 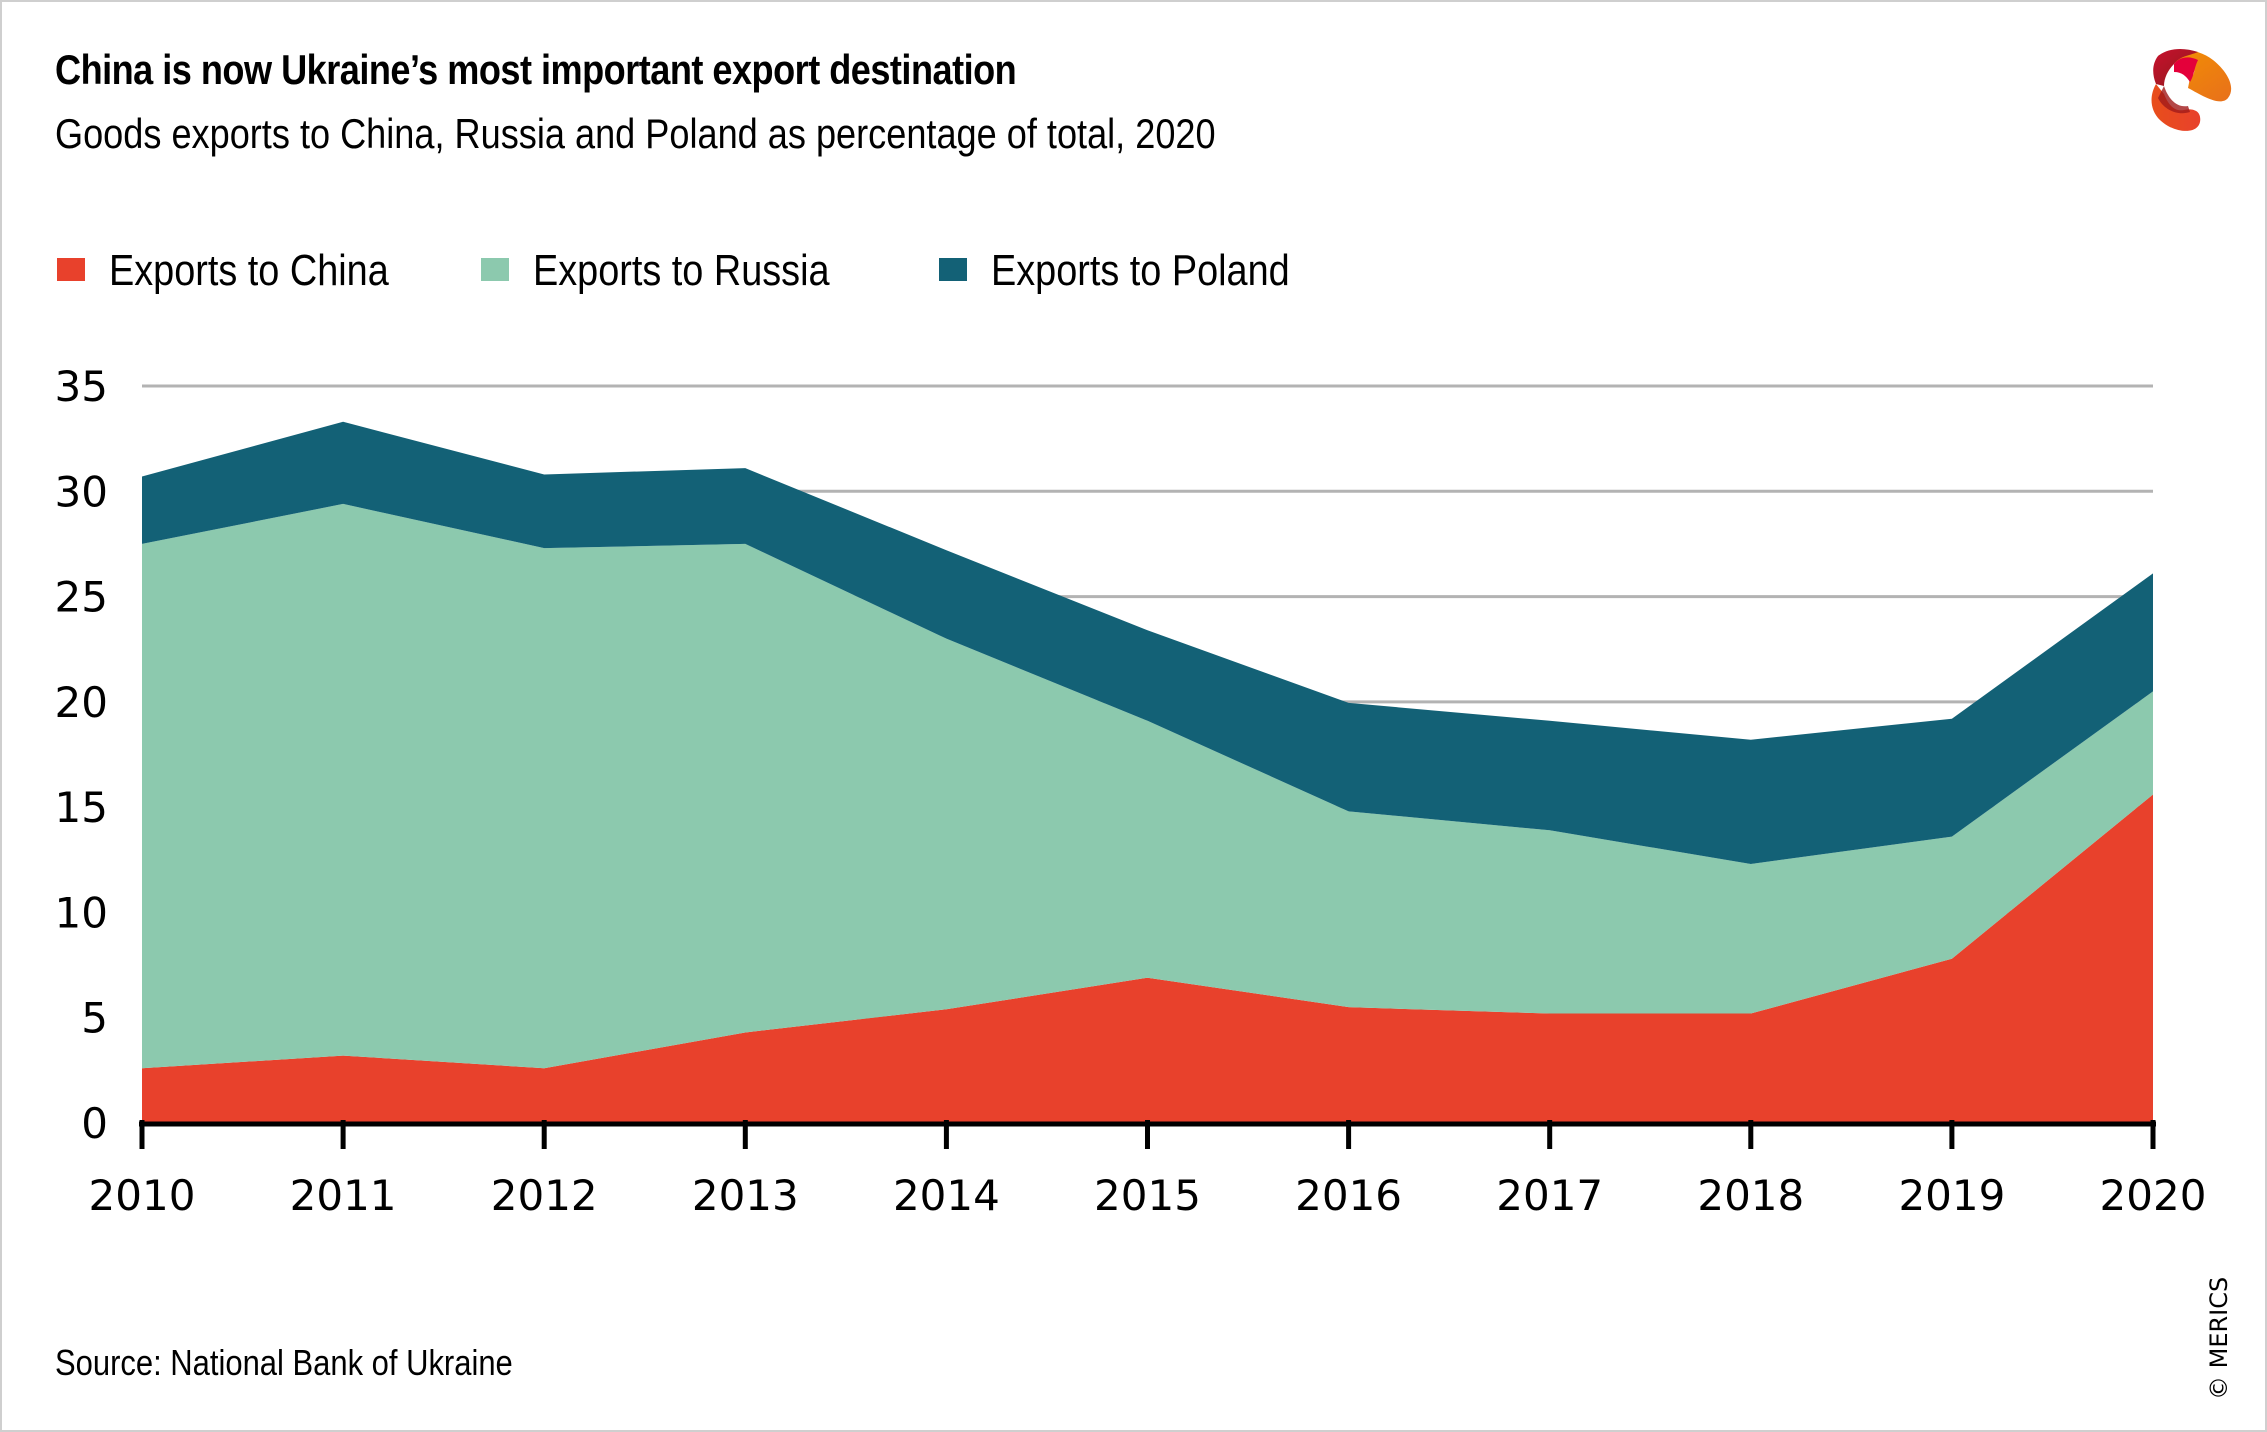 I want to click on legend-label-russia: Exports to Russia, so click(x=681, y=270).